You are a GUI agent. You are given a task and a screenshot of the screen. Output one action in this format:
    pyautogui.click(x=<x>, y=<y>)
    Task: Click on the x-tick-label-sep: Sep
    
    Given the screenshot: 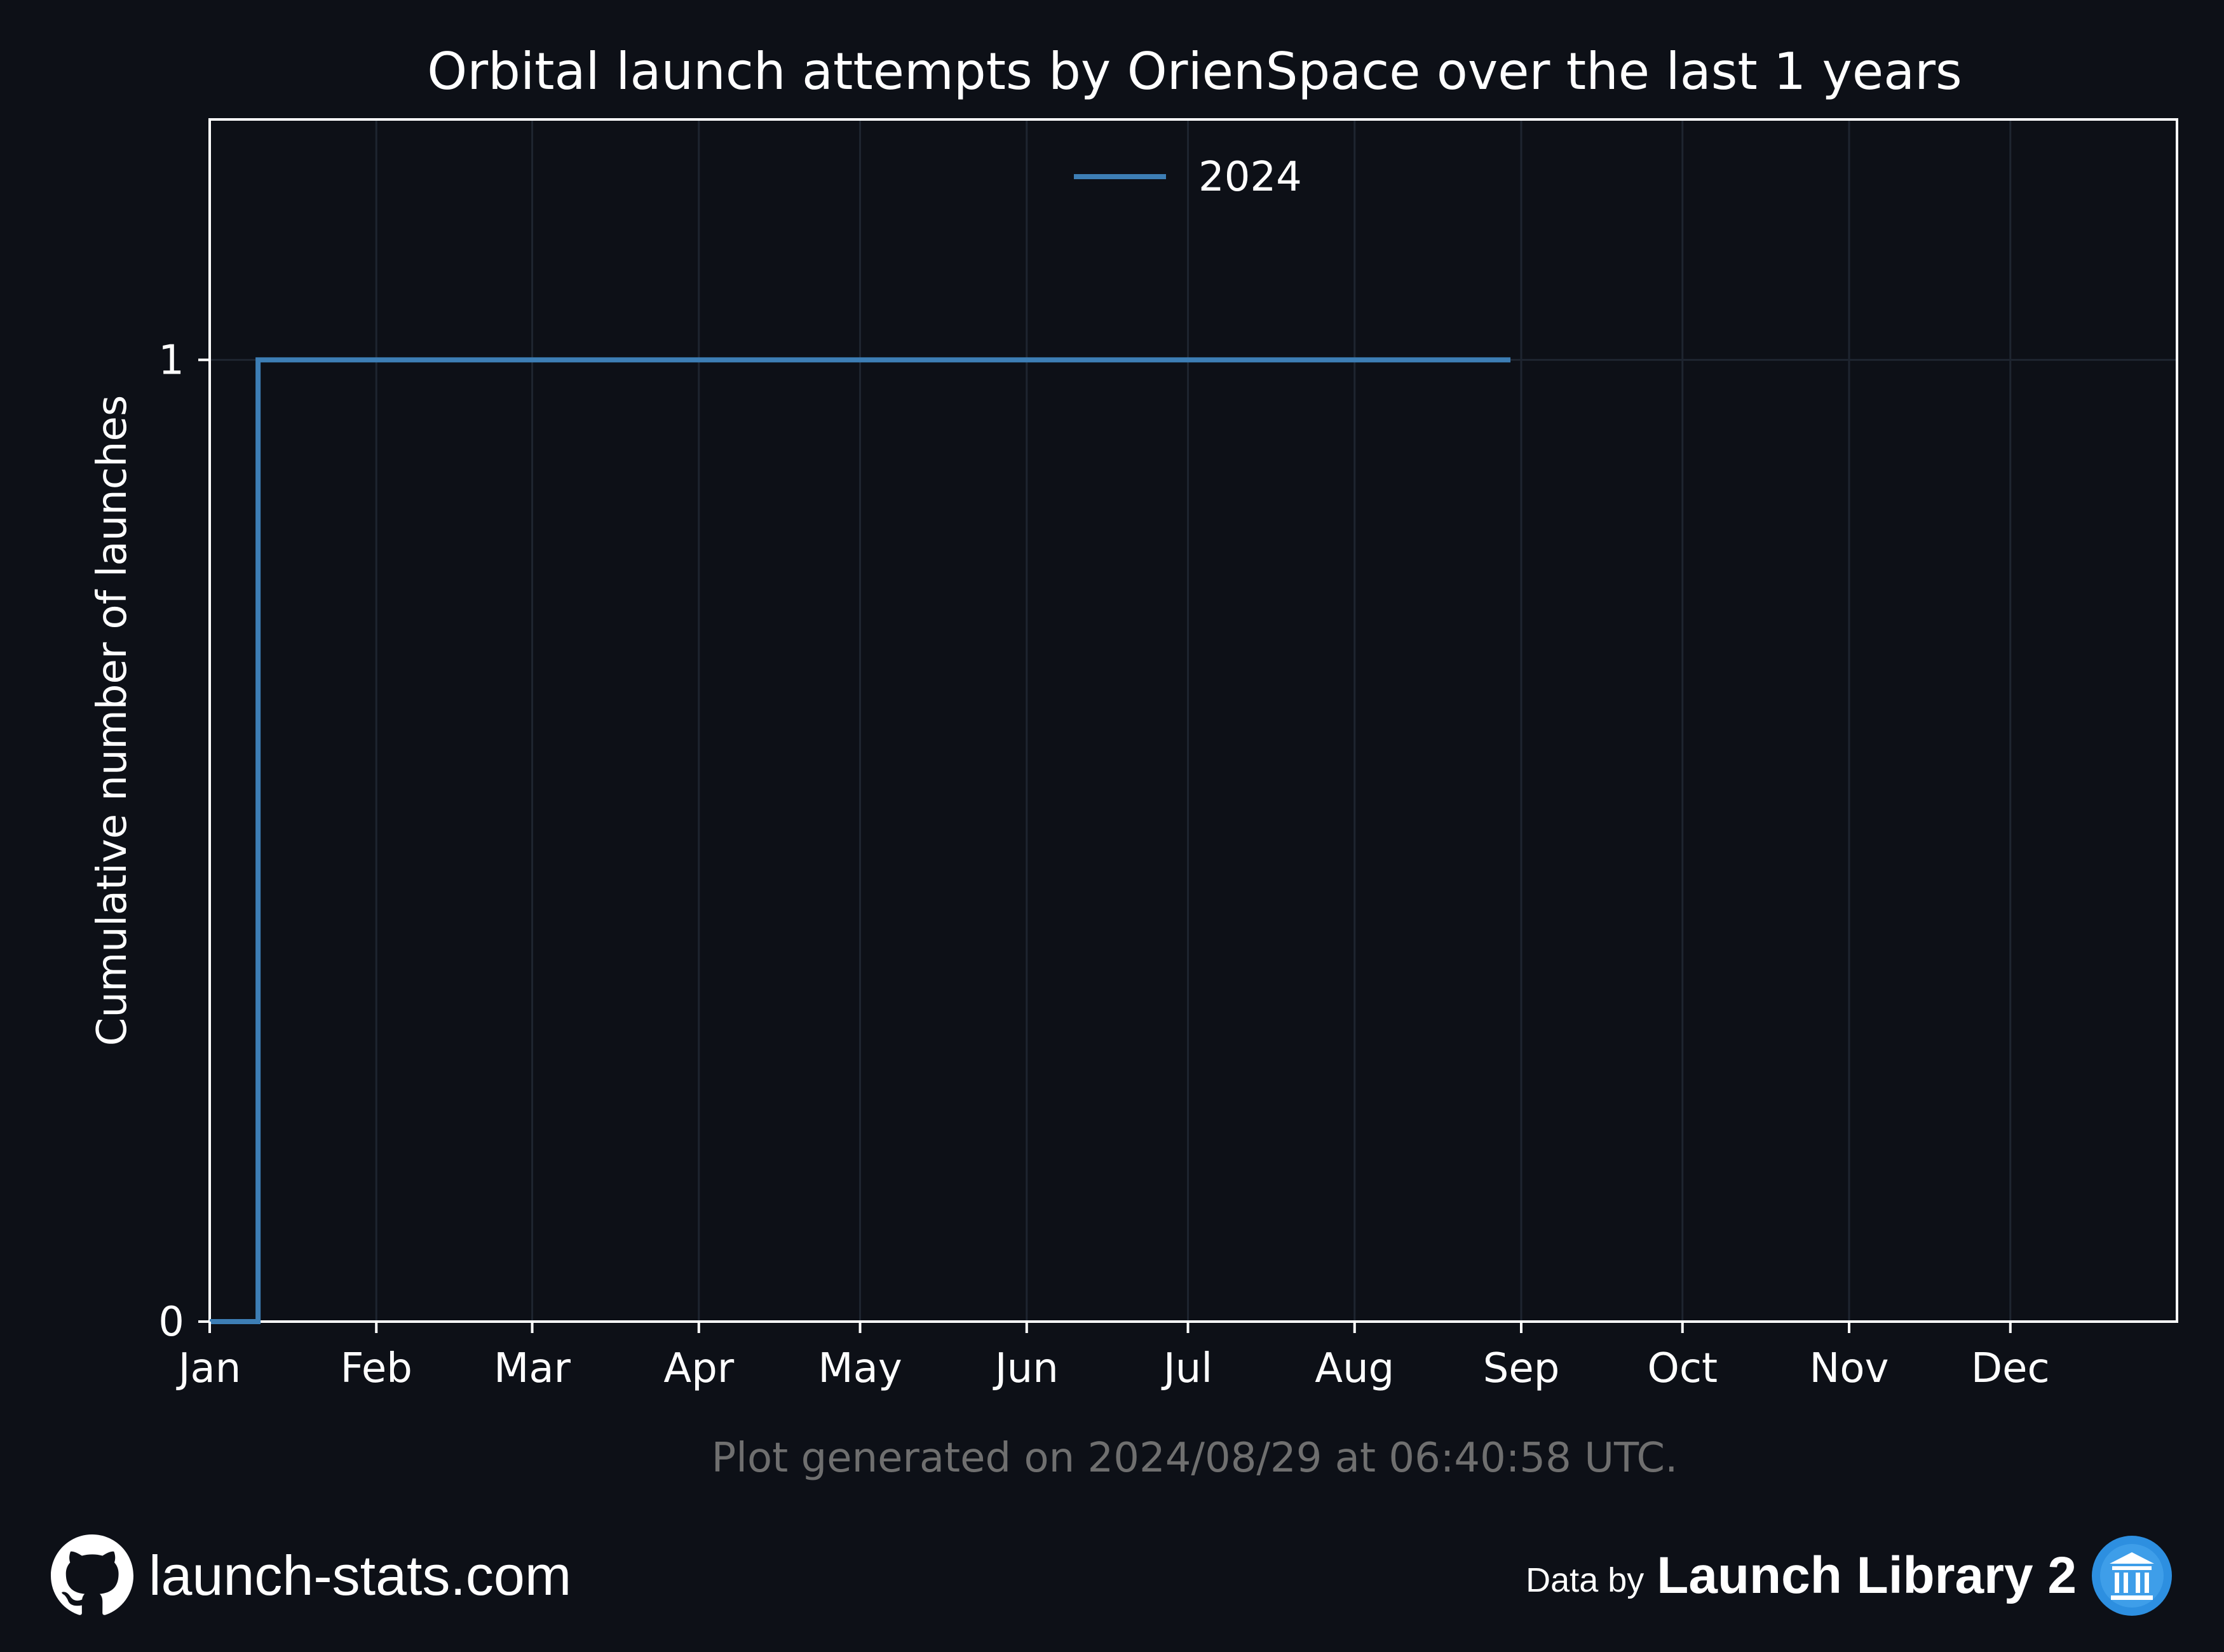 What is the action you would take?
    pyautogui.click(x=1521, y=1369)
    